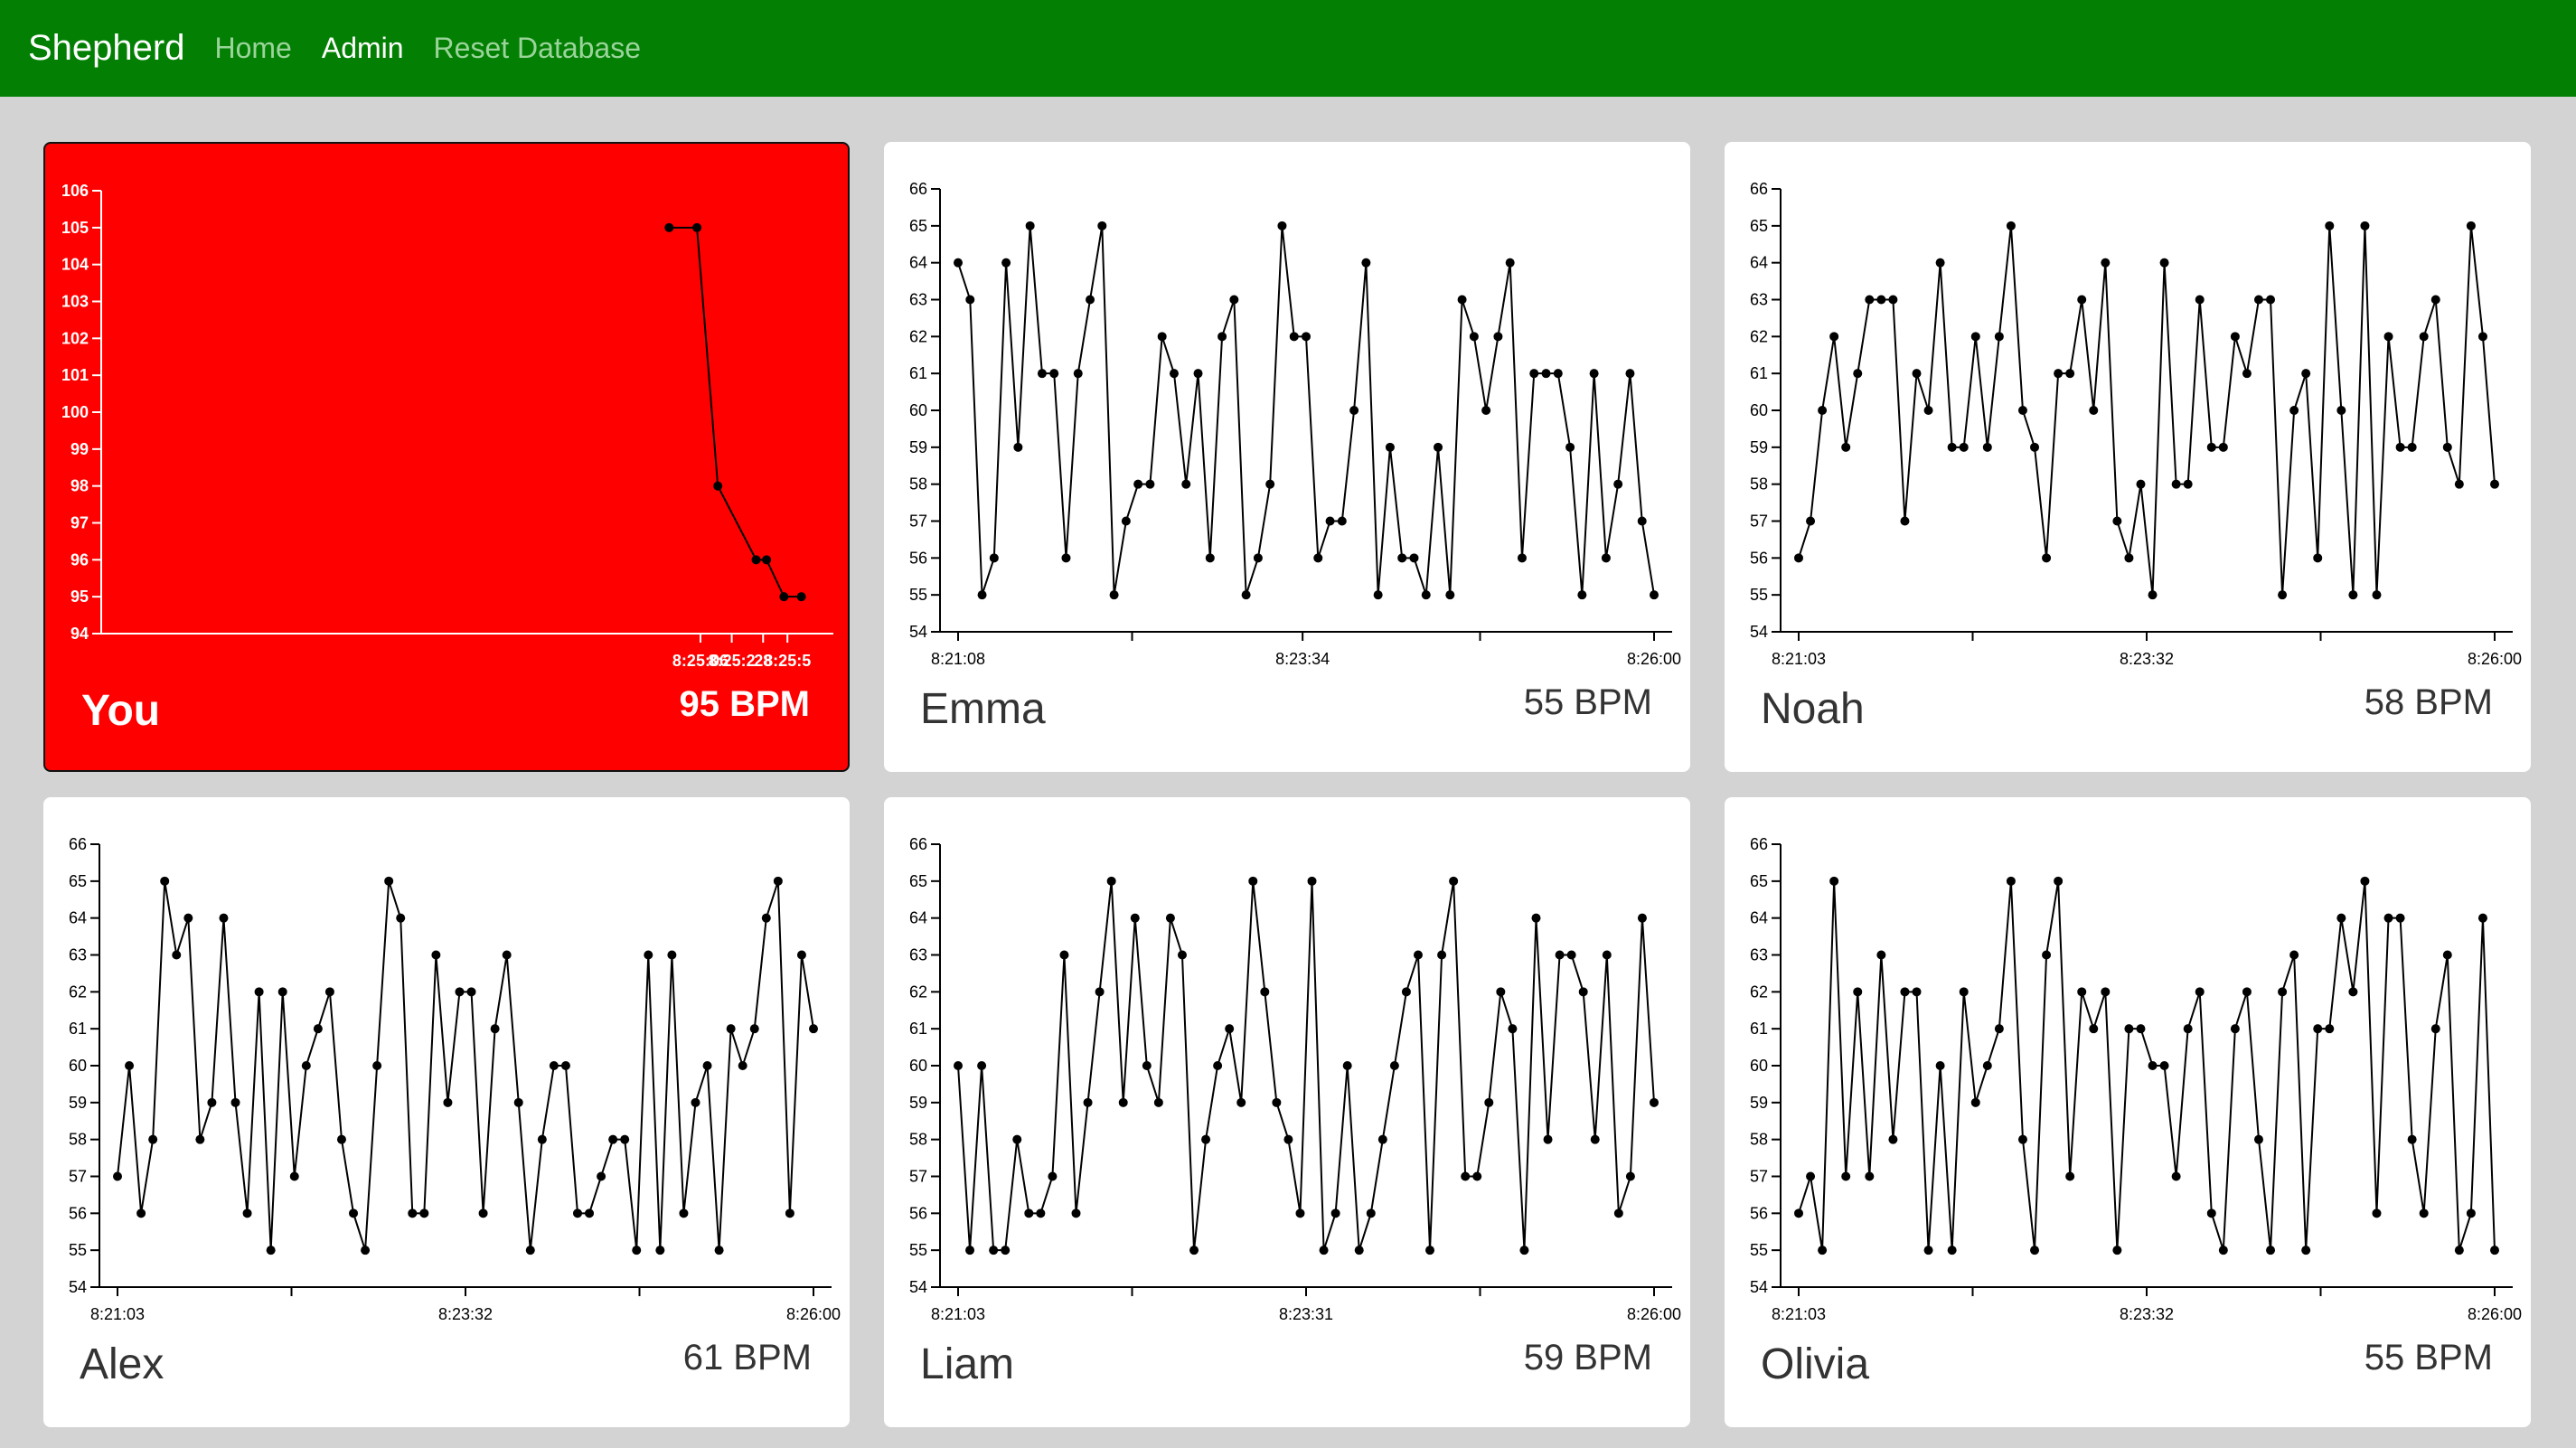  I want to click on series-line, so click(1306, 410).